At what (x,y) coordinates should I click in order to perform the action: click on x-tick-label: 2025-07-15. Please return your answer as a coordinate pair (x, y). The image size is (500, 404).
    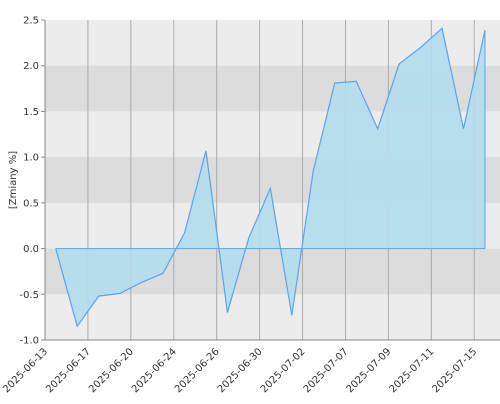
    Looking at the image, I should click on (454, 370).